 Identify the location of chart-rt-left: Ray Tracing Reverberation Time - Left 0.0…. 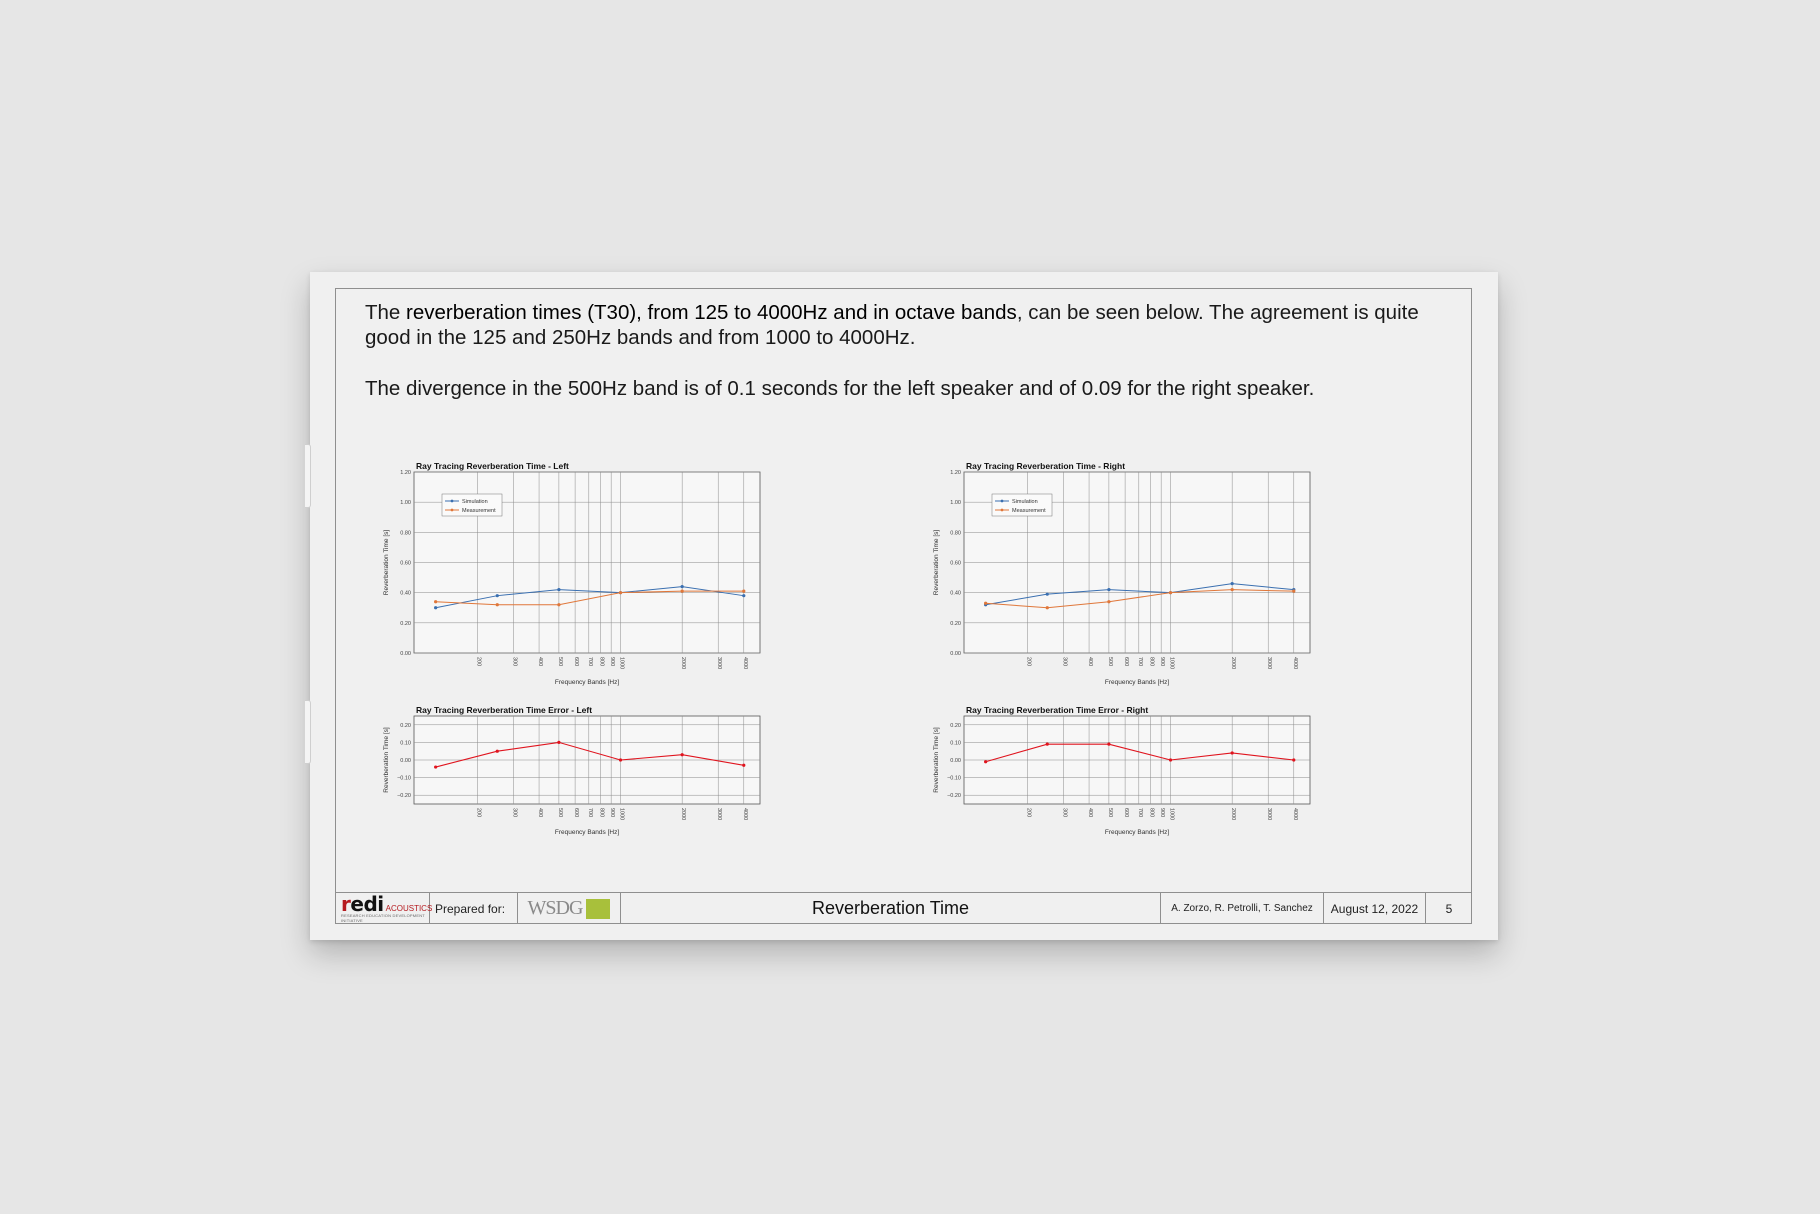
(572, 573).